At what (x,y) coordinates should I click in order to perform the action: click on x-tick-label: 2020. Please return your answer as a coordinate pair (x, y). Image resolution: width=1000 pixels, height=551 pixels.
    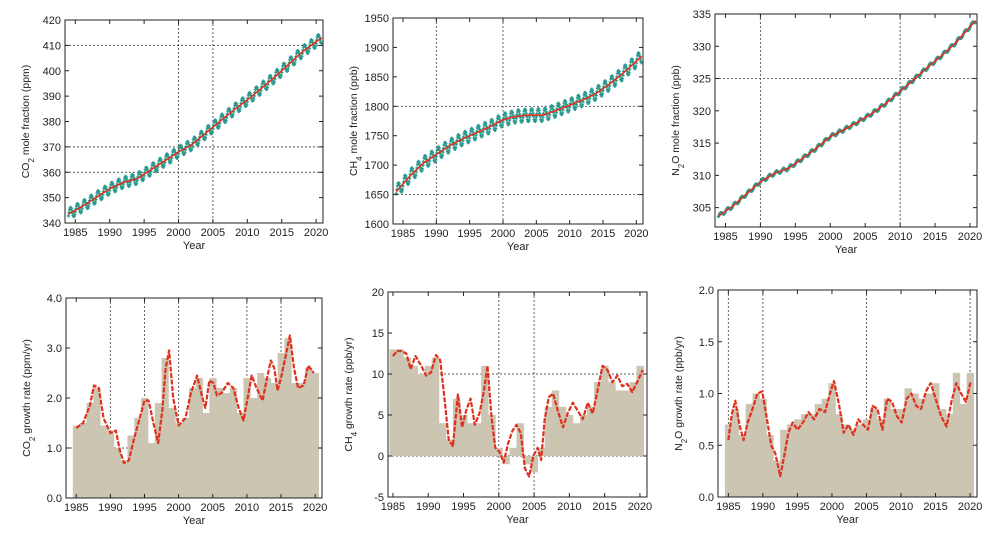
    Looking at the image, I should click on (970, 237).